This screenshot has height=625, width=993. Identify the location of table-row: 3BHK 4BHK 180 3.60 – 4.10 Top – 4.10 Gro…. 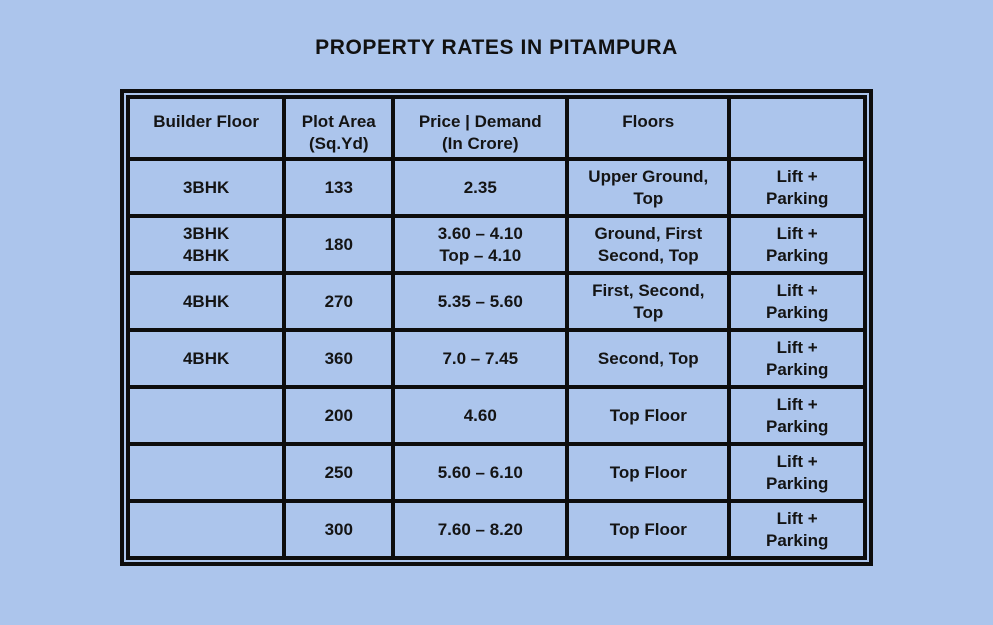
(496, 245).